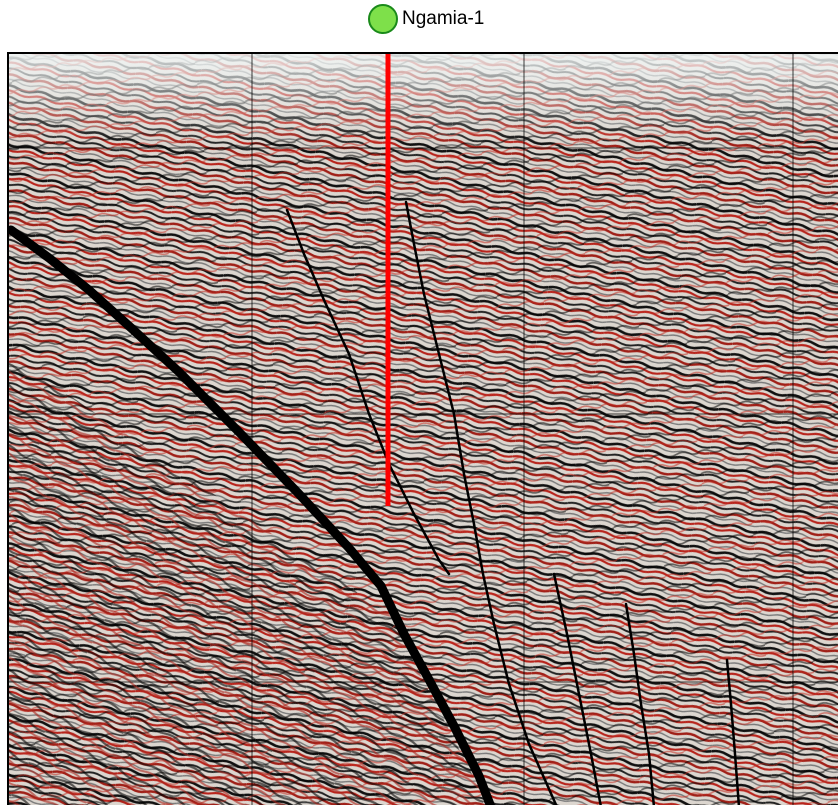 The width and height of the screenshot is (838, 805). What do you see at coordinates (443, 18) in the screenshot?
I see `well-name-label: Ngamia-1` at bounding box center [443, 18].